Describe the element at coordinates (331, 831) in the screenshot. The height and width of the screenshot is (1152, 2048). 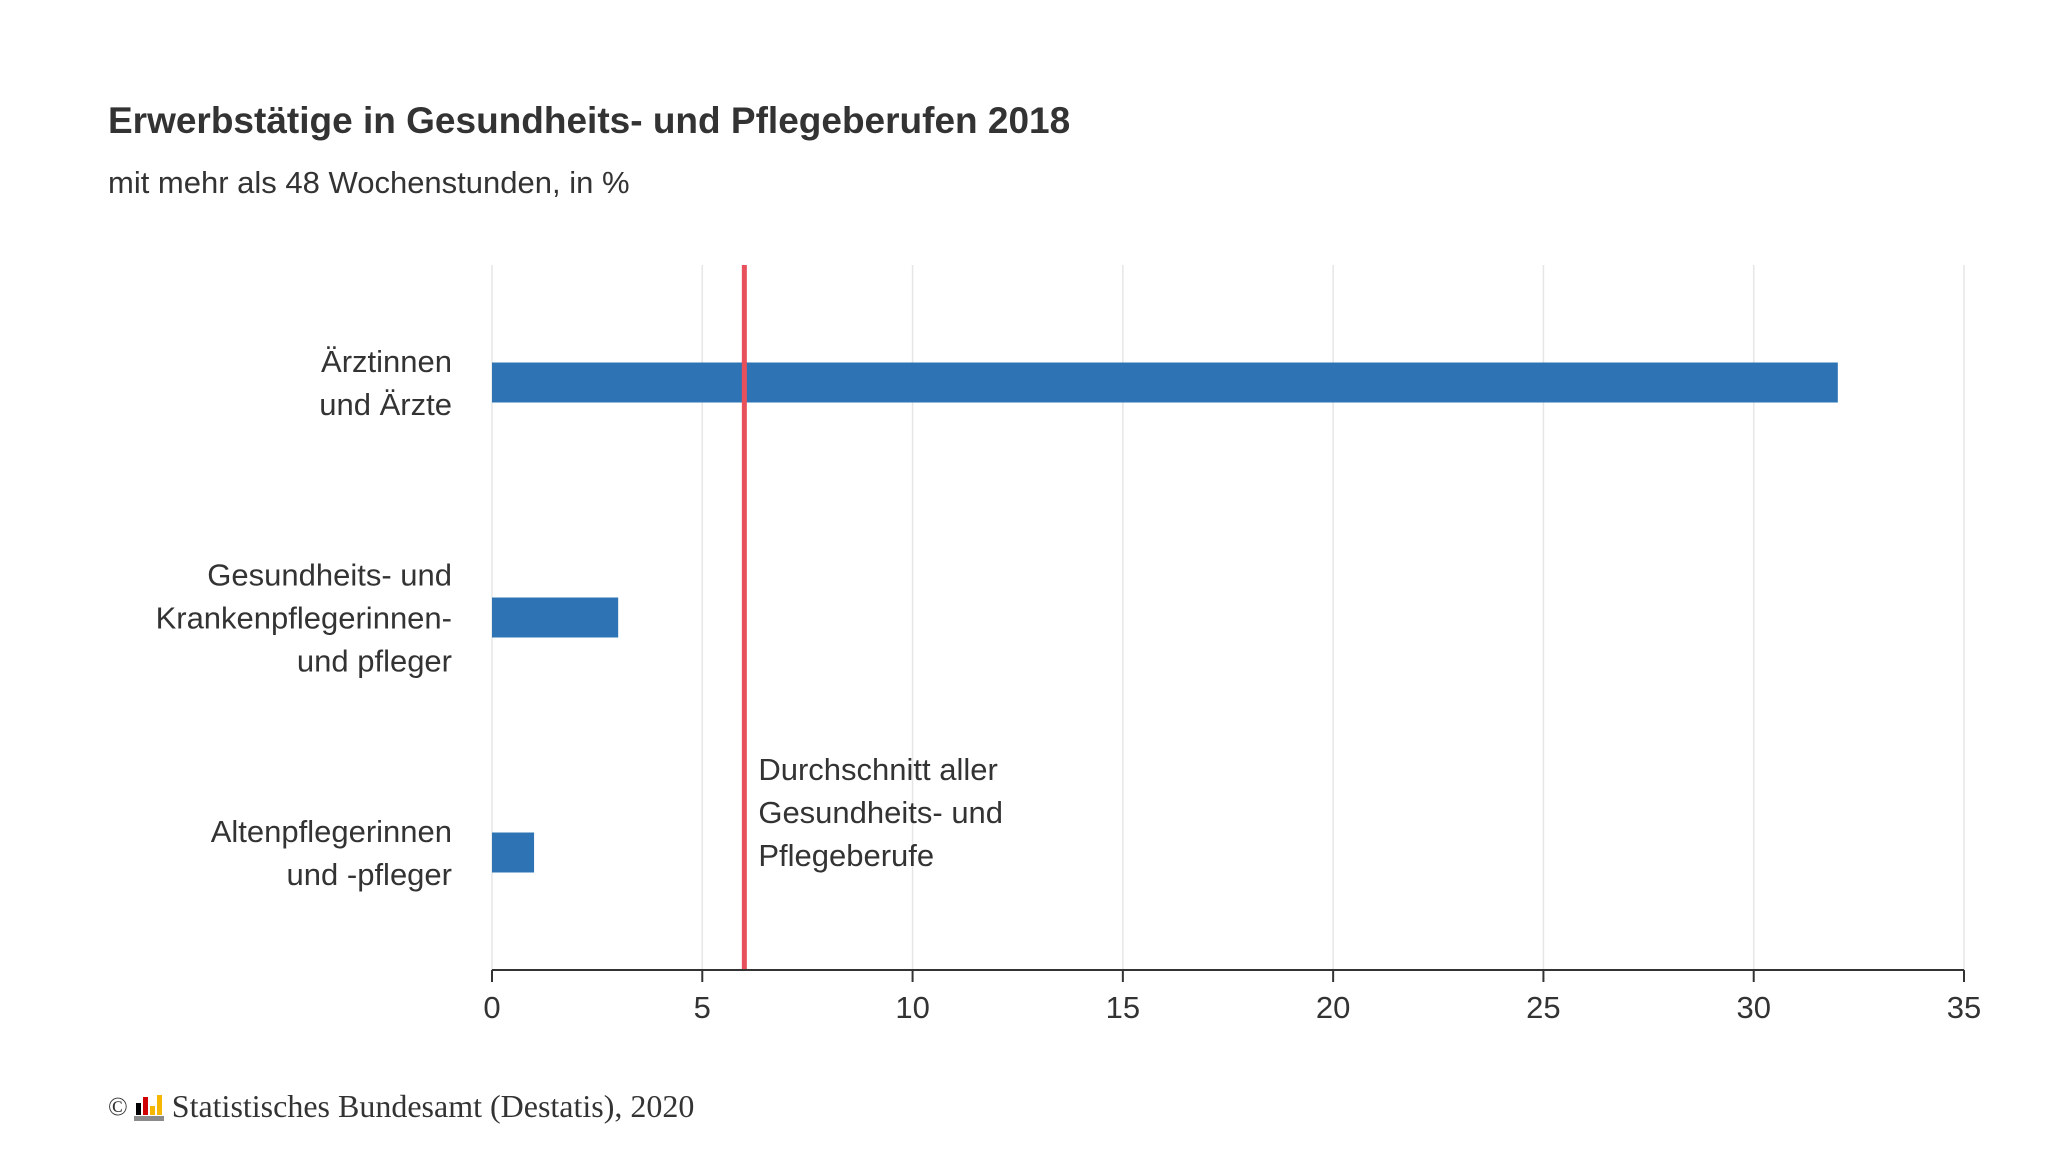
I see `category-label: Altenpflegerinnen` at that location.